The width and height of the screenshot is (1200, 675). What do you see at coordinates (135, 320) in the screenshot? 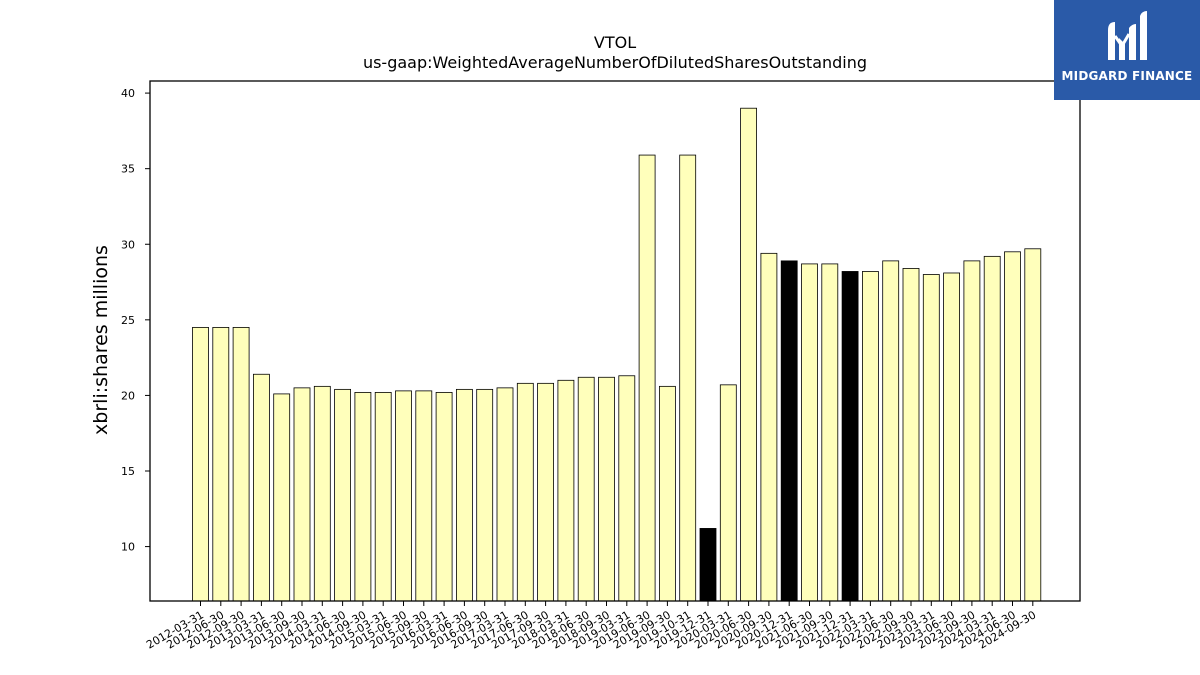
I see `y-axis-ticks: 10 15 20 25 30 35 40` at bounding box center [135, 320].